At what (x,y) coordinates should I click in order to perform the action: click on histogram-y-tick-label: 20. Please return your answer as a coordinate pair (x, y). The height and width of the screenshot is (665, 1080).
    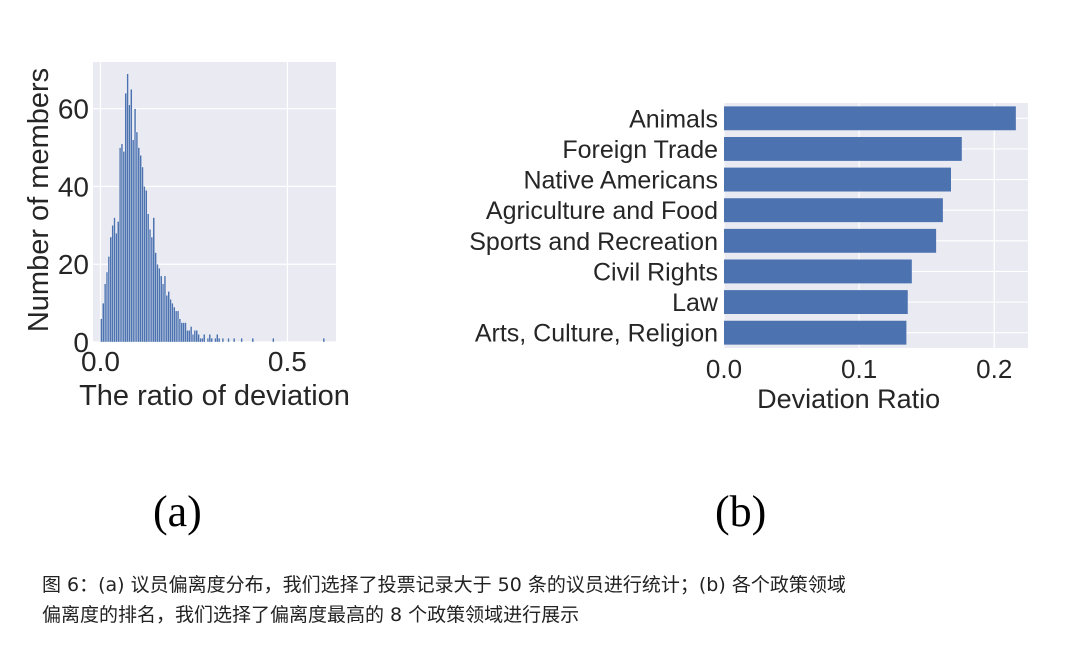
    Looking at the image, I should click on (73, 264).